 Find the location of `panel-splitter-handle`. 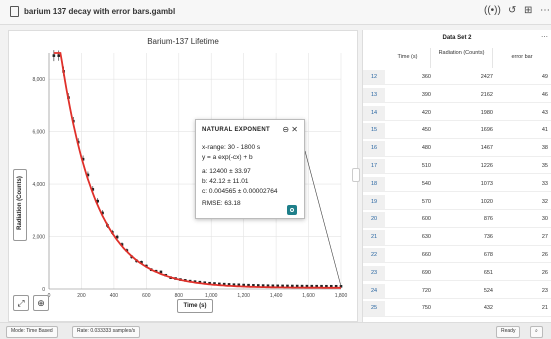

panel-splitter-handle is located at coordinates (356, 175).